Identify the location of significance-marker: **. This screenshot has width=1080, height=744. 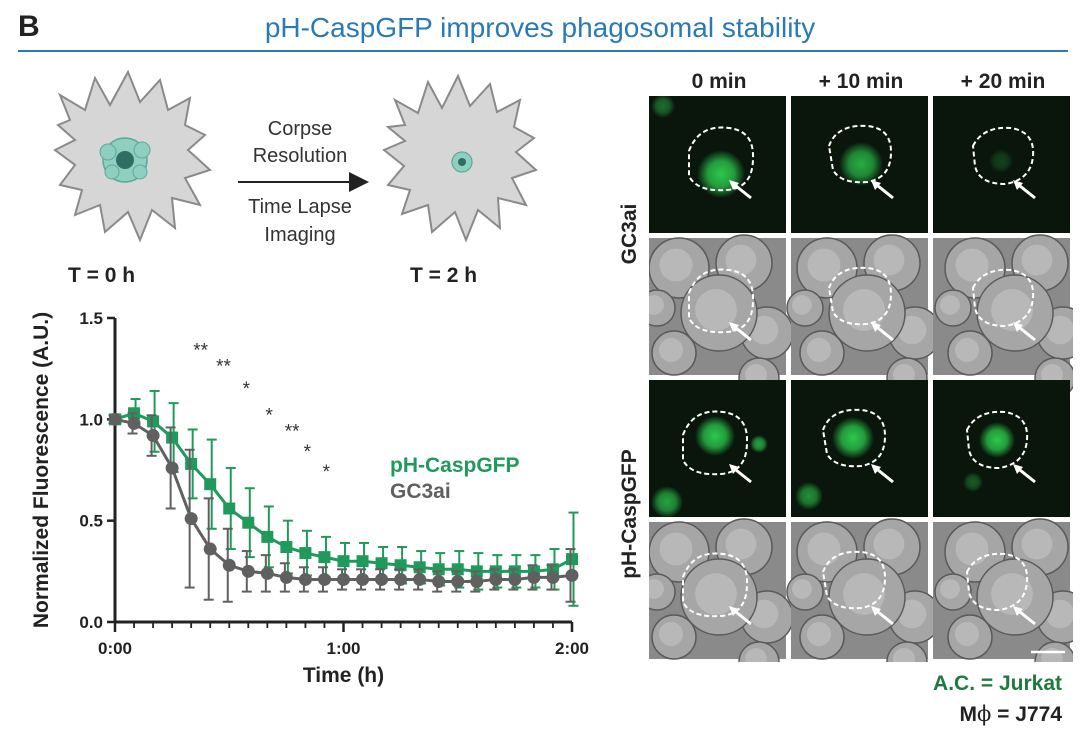
(223, 367).